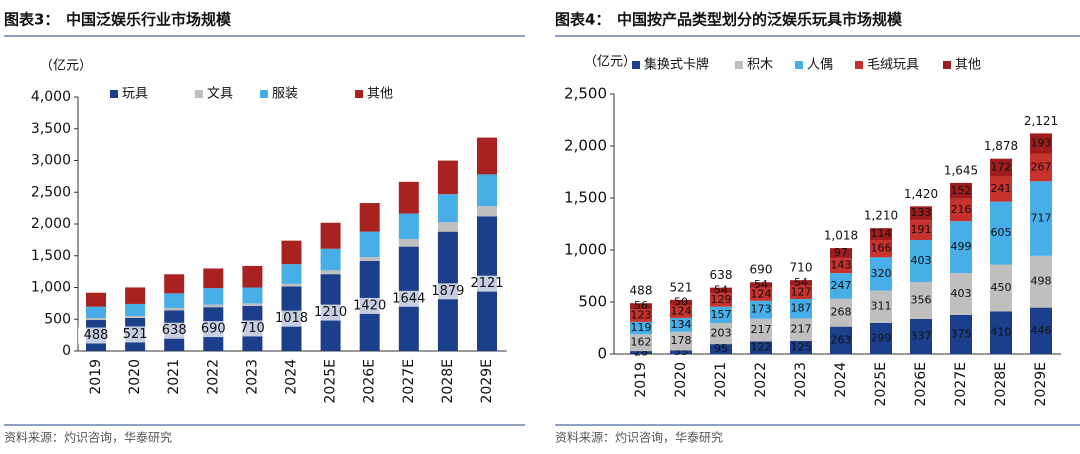  I want to click on data-label: 403, so click(961, 293).